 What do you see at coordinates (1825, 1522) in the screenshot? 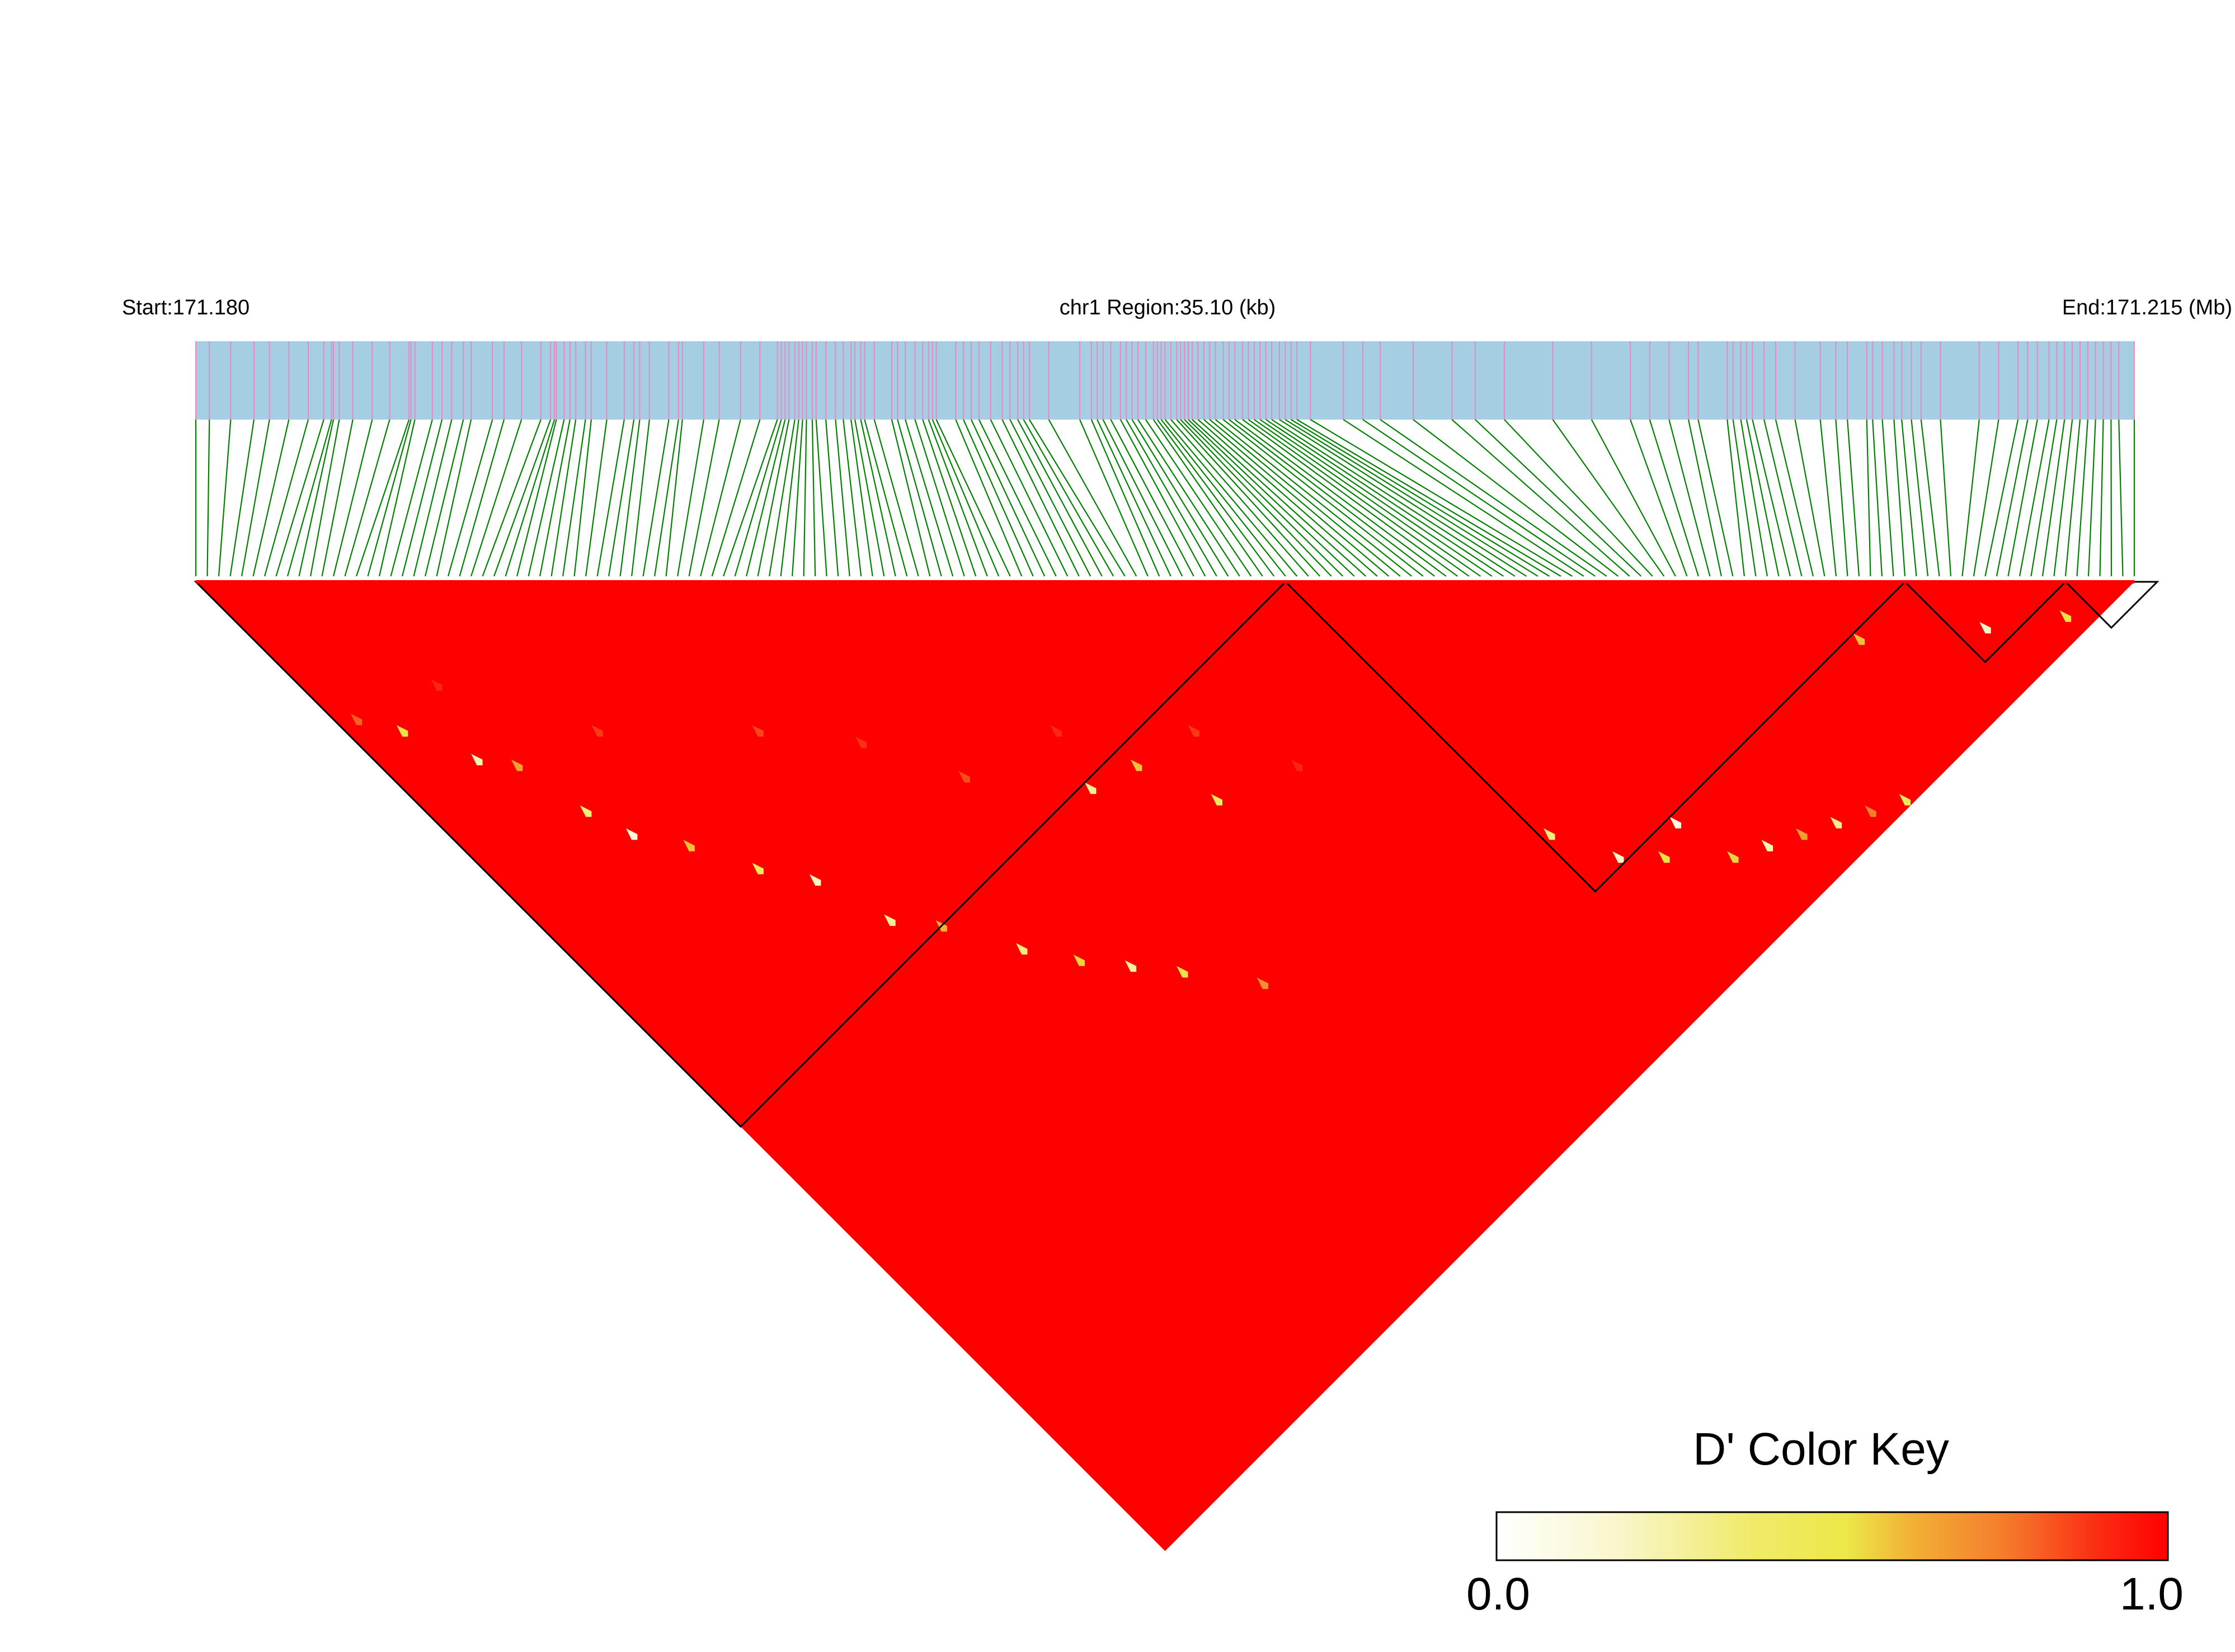
I see `color-key: D' Color Key 0.0 1.0` at bounding box center [1825, 1522].